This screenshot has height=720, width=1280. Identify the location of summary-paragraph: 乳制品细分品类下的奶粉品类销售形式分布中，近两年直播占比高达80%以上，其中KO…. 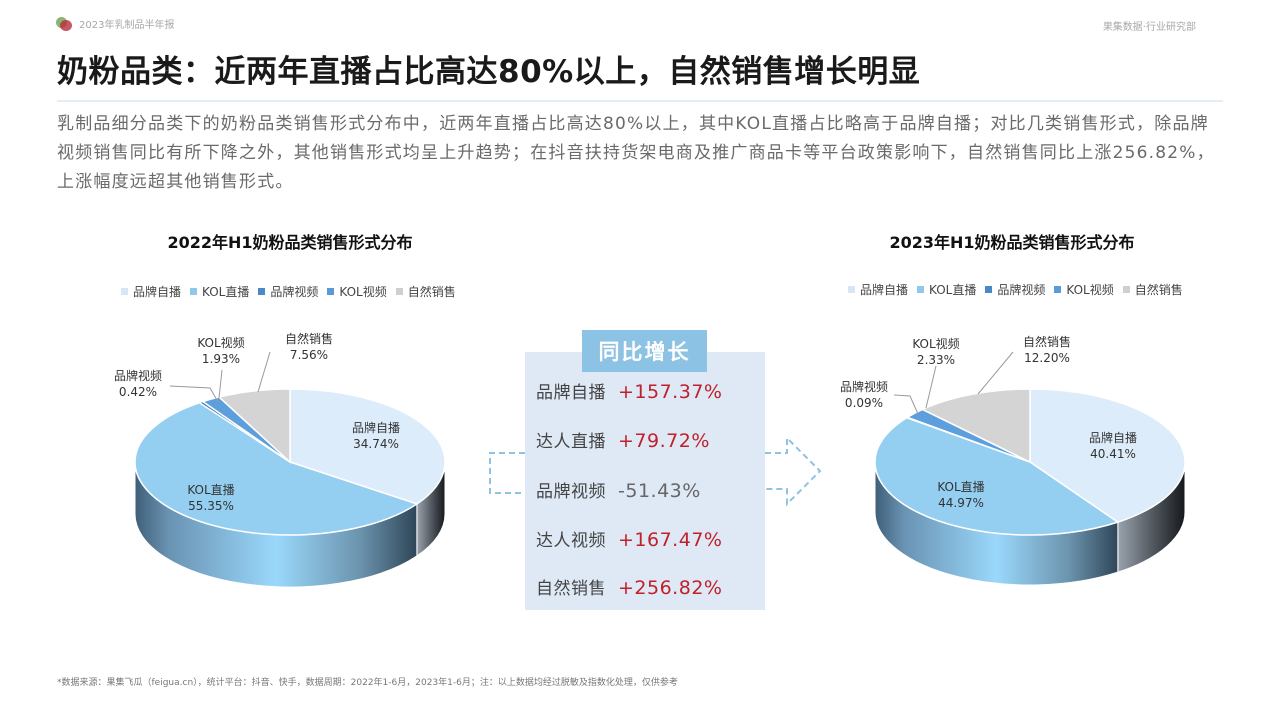
(636, 153).